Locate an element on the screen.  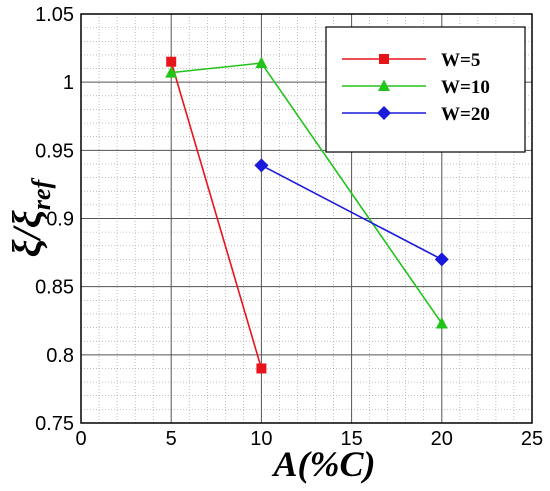
x-axis-title: A(%C) is located at coordinates (324, 464).